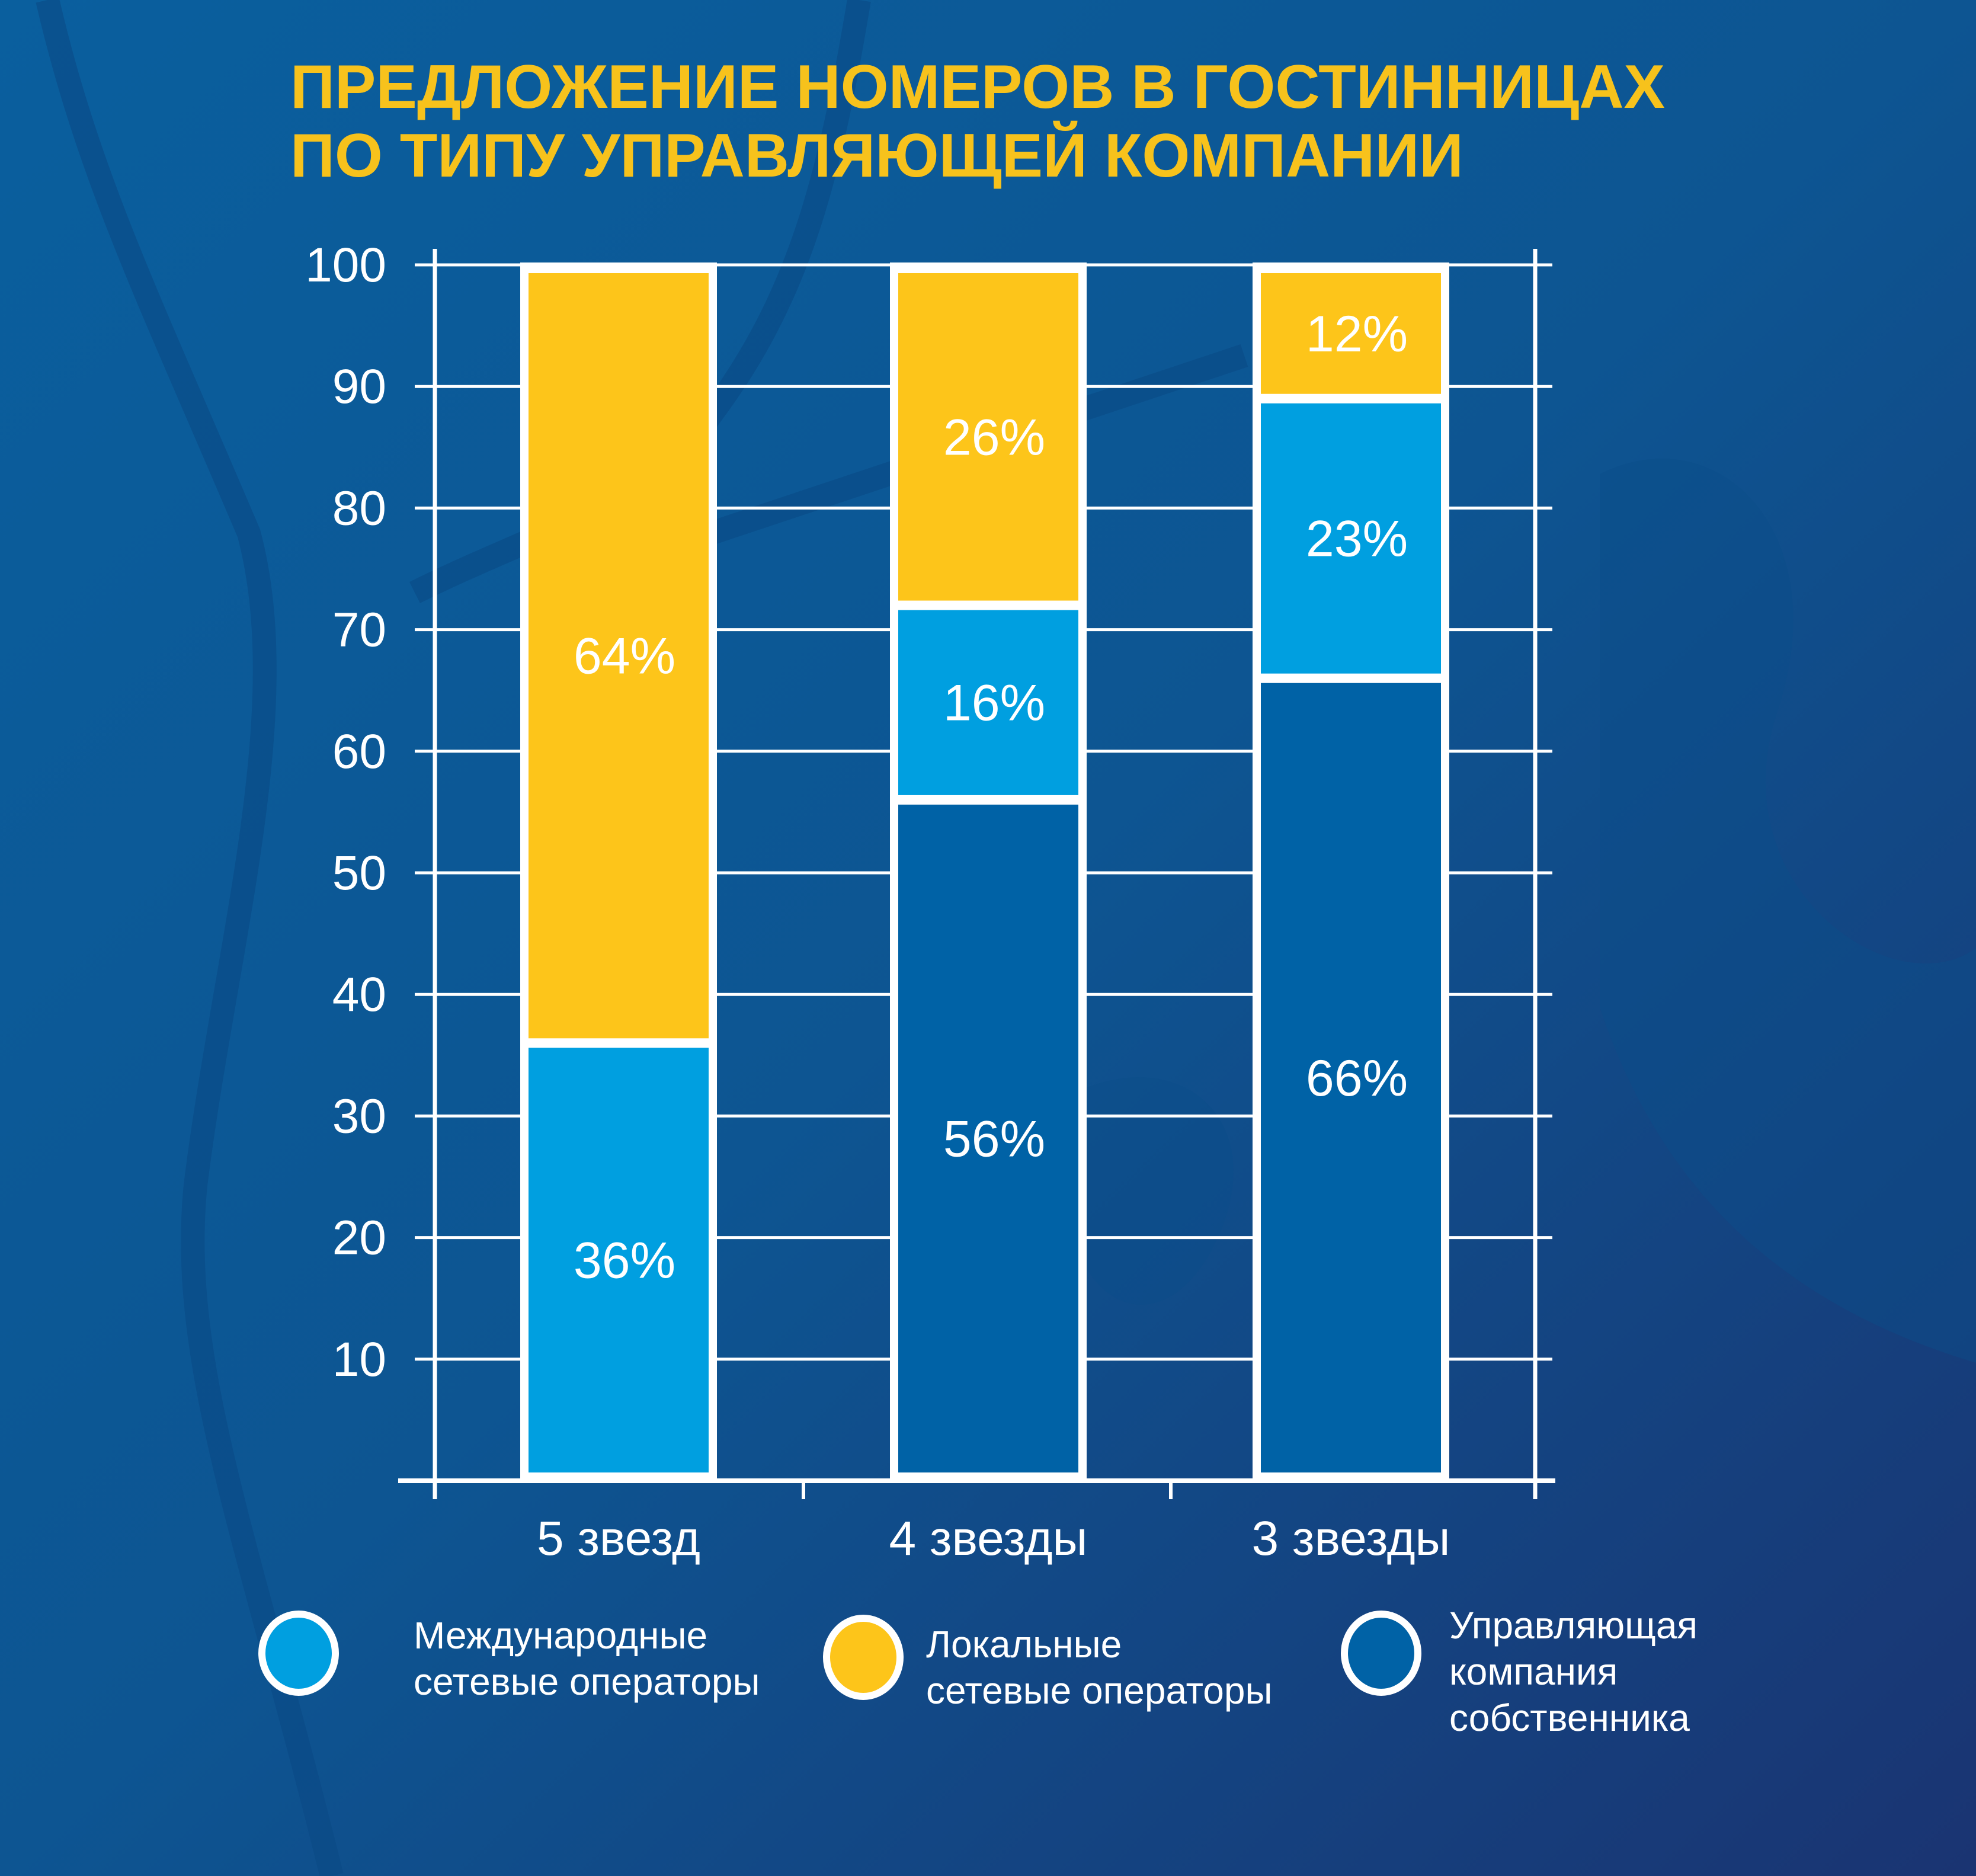  I want to click on data-label: 64%, so click(624, 656).